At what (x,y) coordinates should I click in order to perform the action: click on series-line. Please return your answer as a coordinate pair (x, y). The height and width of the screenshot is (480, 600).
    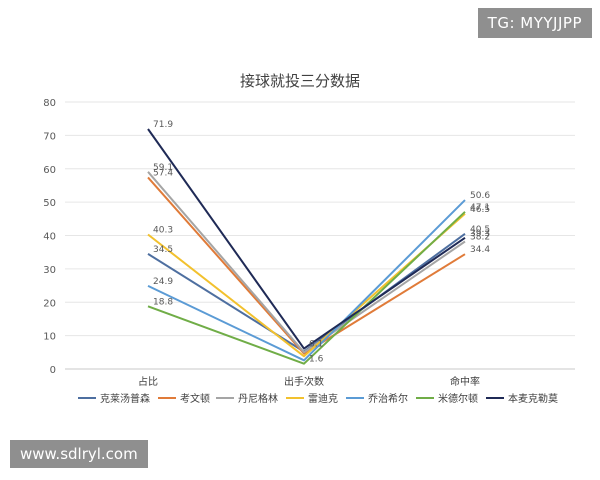
    Looking at the image, I should click on (306, 292).